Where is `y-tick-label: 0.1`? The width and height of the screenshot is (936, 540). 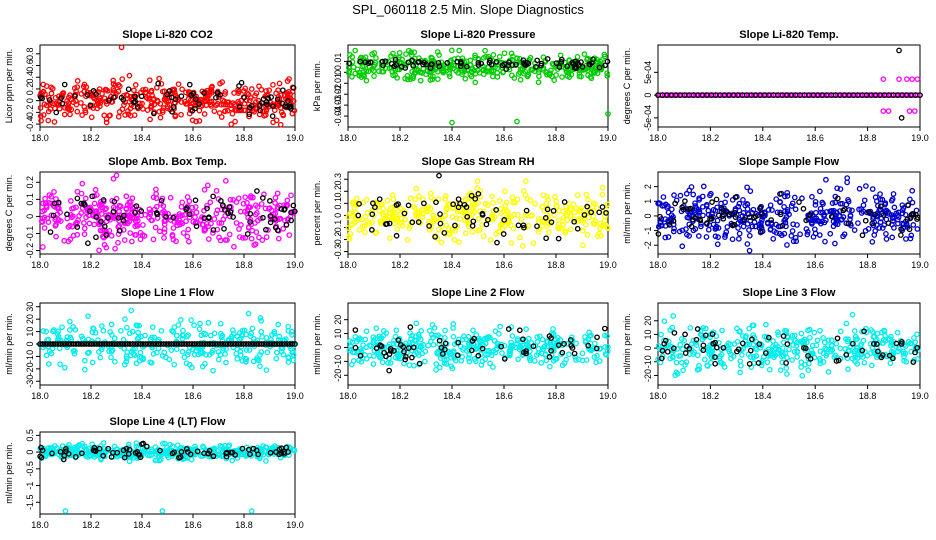 y-tick-label: 0.1 is located at coordinates (338, 203).